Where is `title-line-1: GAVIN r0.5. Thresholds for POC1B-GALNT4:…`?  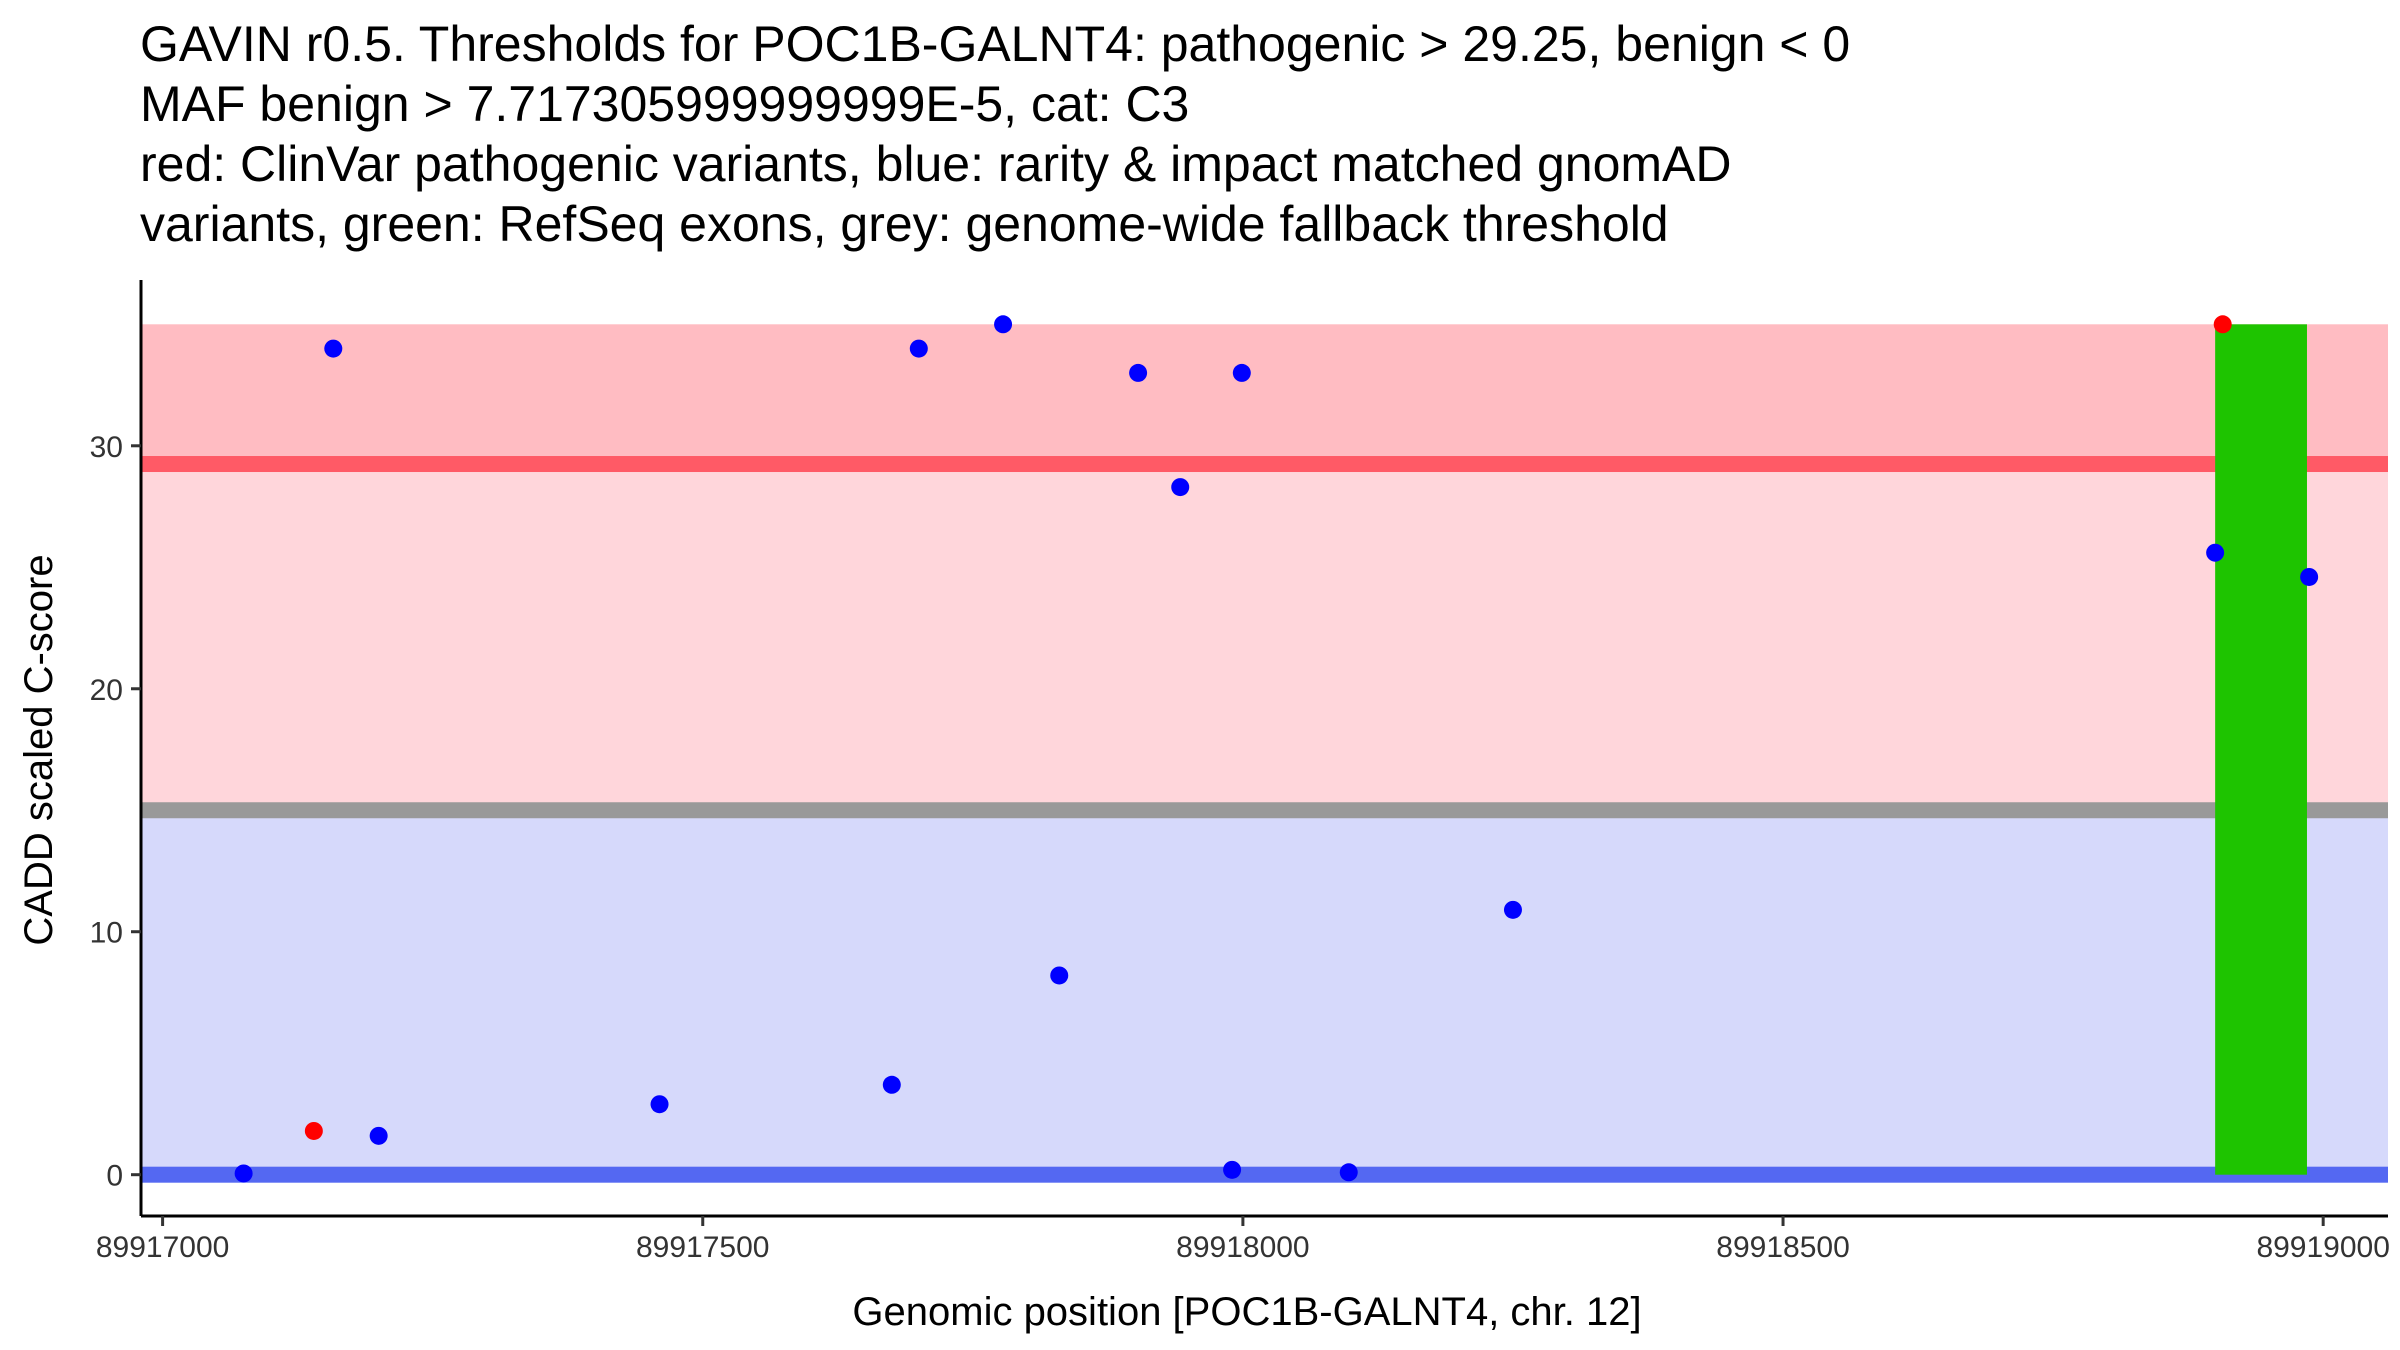 title-line-1: GAVIN r0.5. Thresholds for POC1B-GALNT4:… is located at coordinates (995, 44).